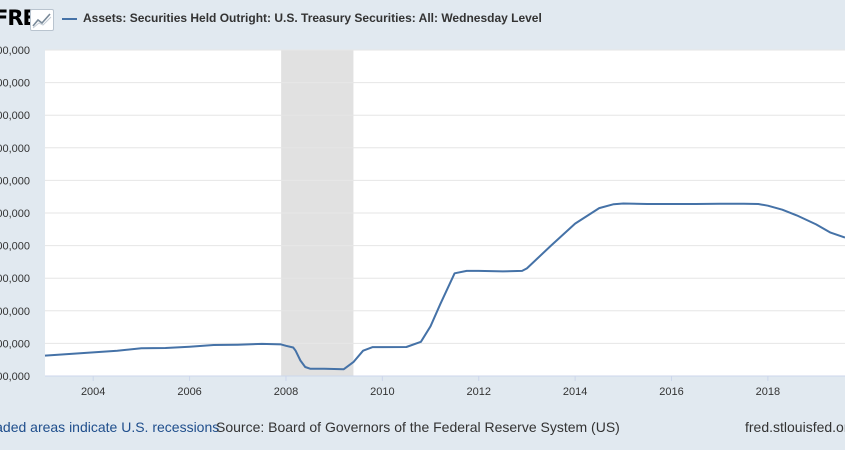  Describe the element at coordinates (15, 279) in the screenshot. I see `y-tick-label: 800,000` at that location.